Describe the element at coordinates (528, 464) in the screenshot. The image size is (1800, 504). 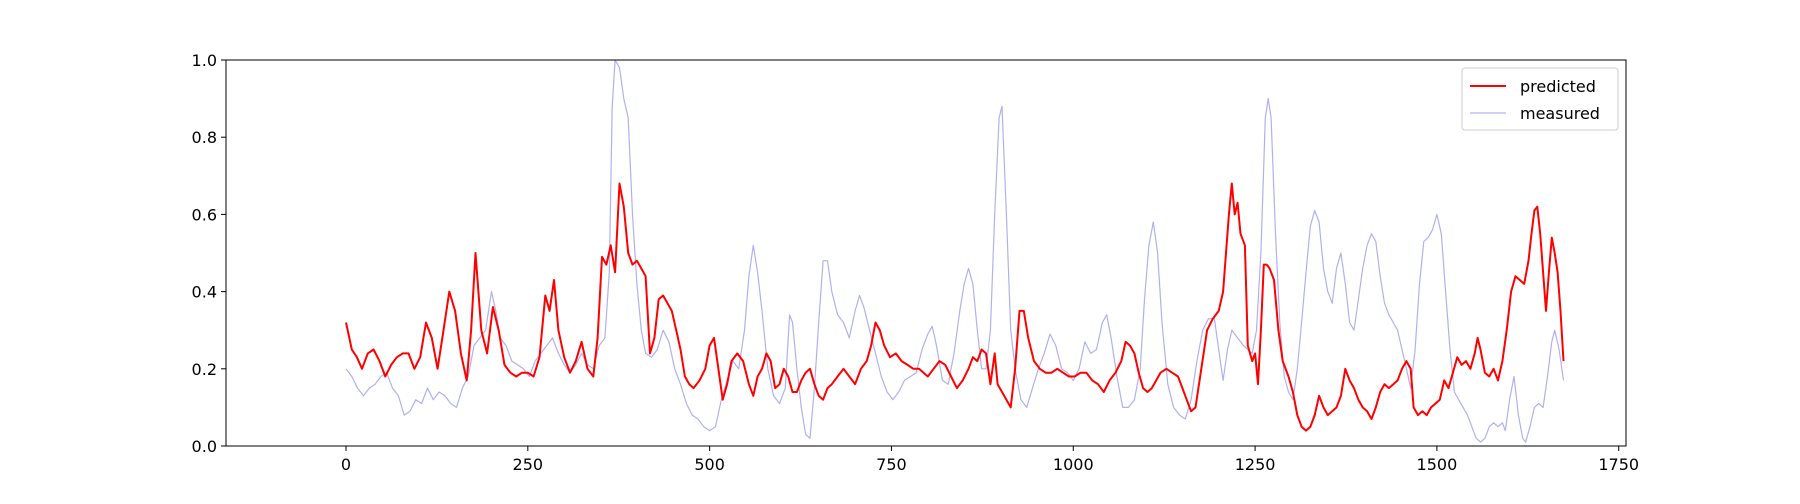
I see `x-tick-label: 250` at that location.